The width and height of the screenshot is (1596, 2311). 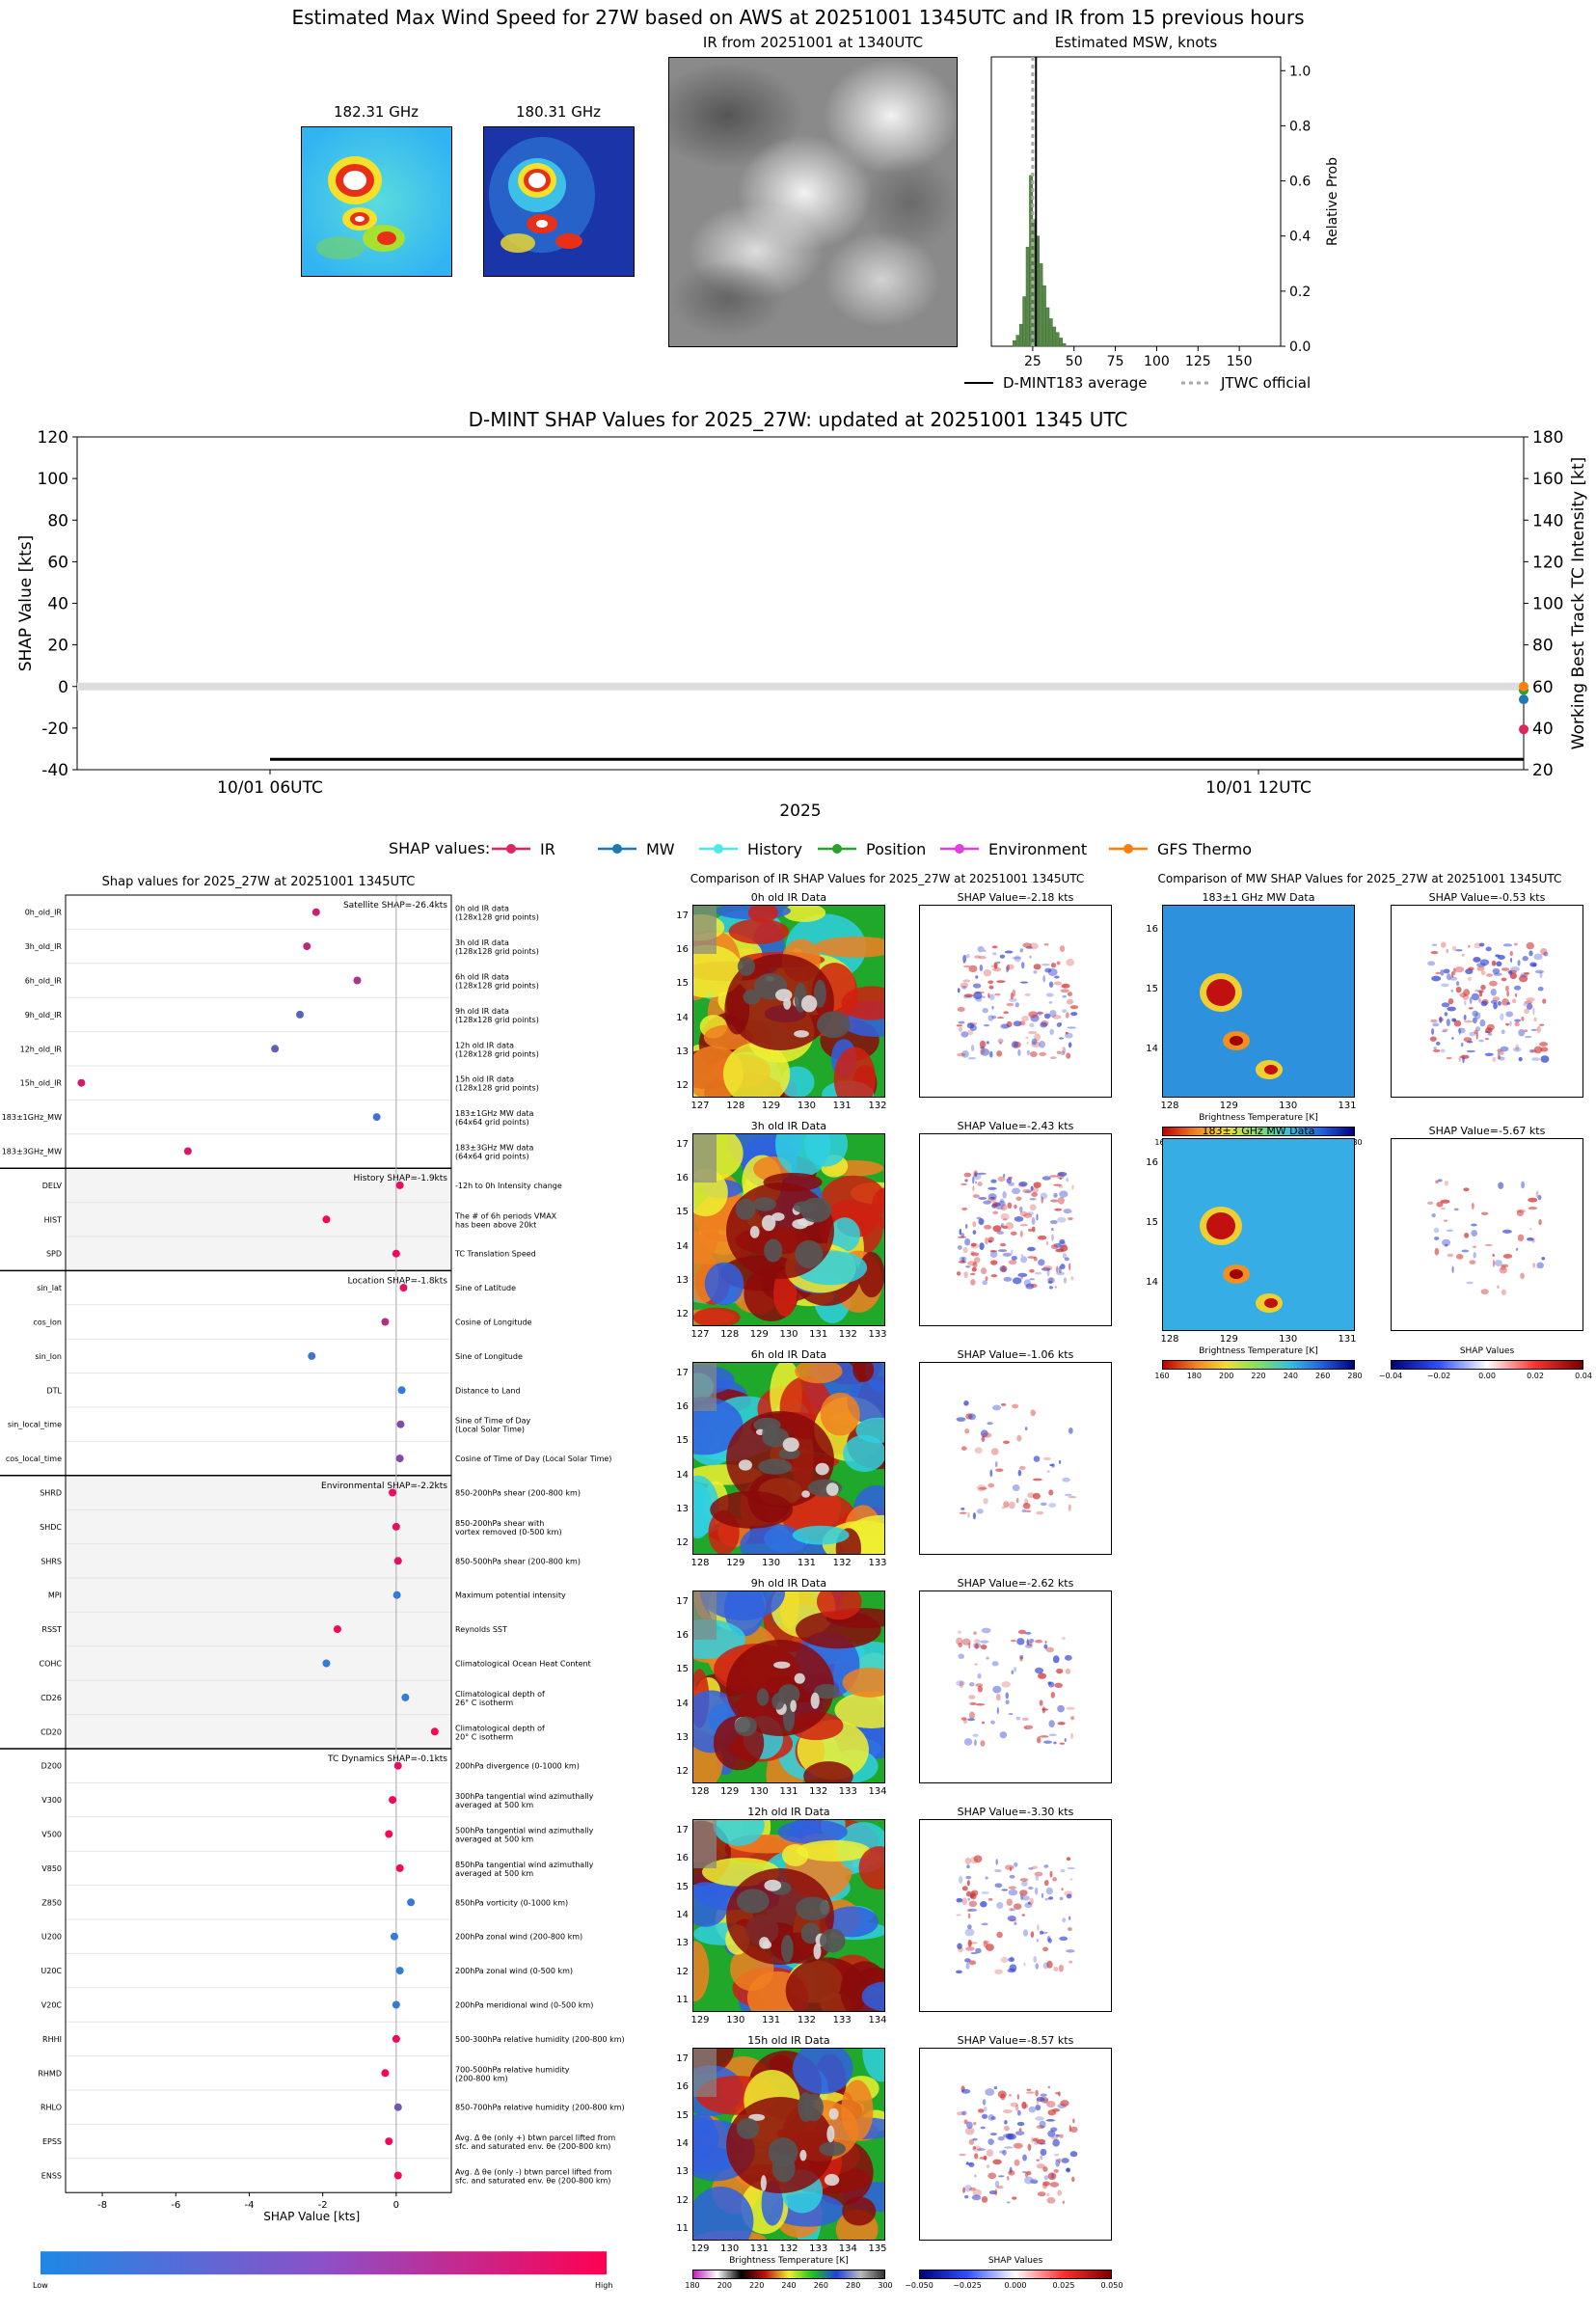 What do you see at coordinates (1259, 1131) in the screenshot?
I see `mw-bt-colorbar` at bounding box center [1259, 1131].